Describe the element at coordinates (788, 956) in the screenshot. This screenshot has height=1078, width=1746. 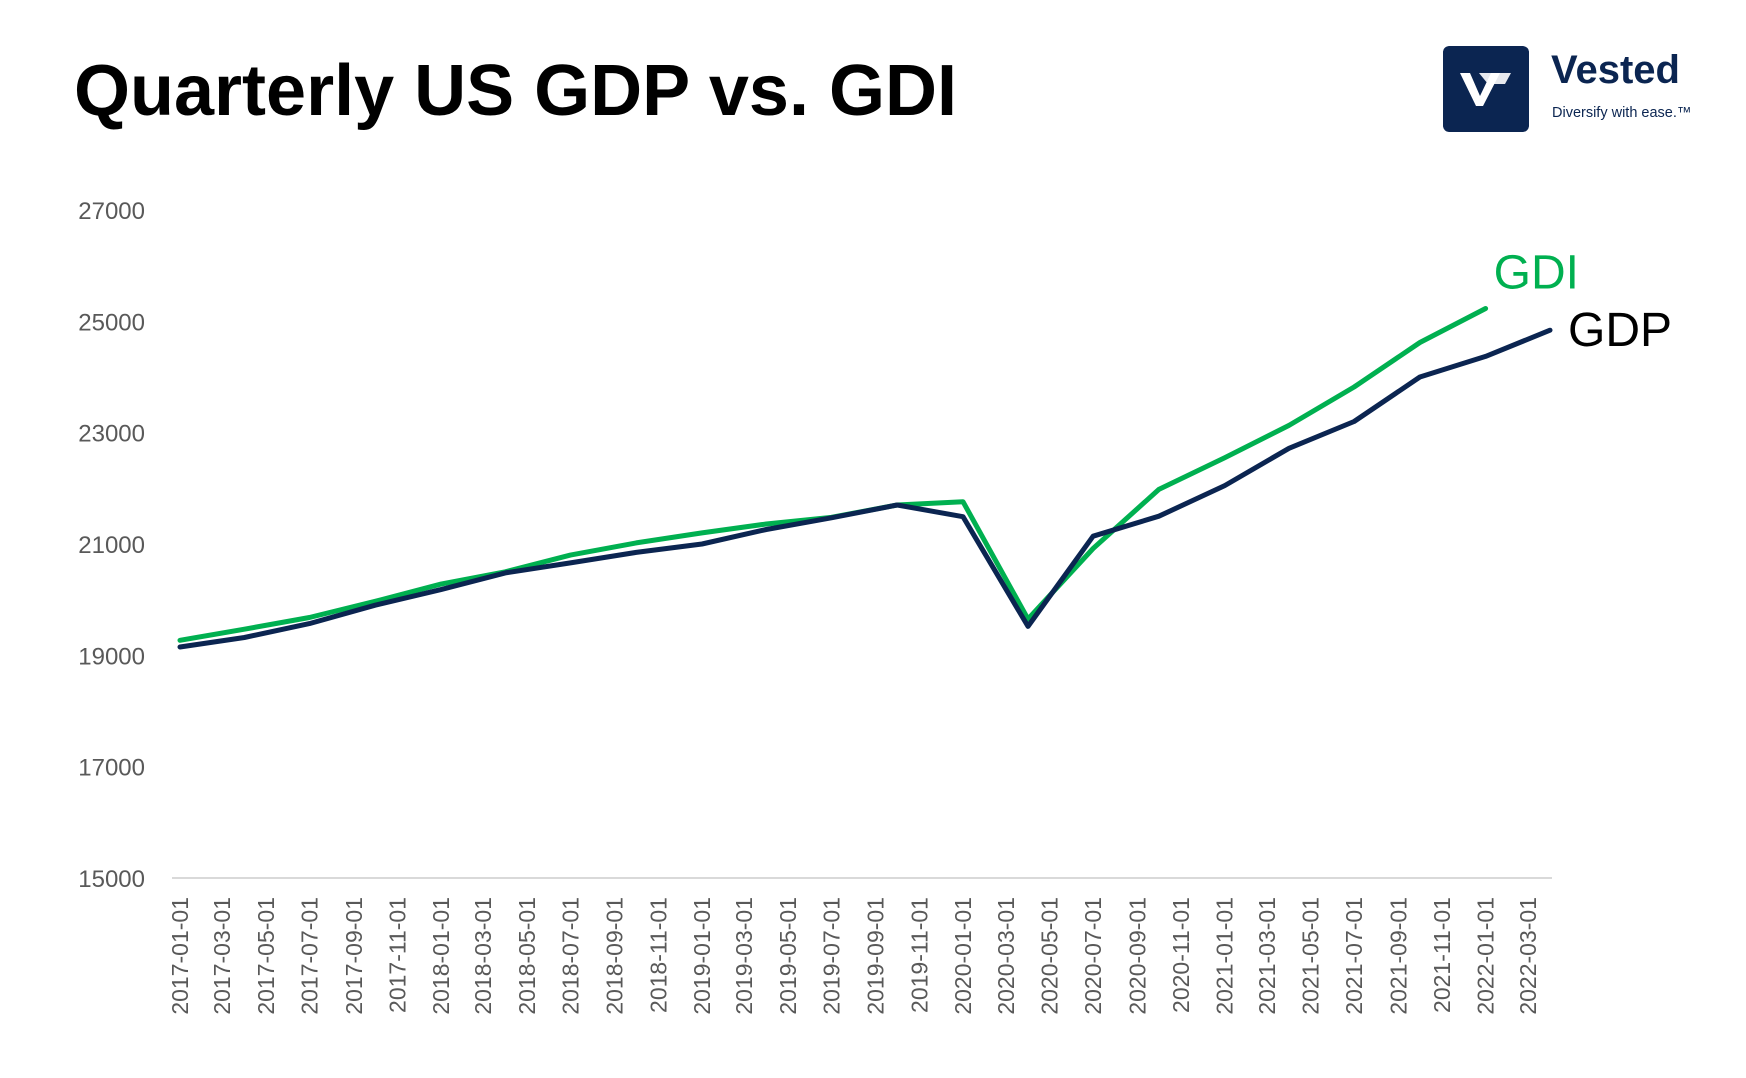
I see `x-tick-label: 2019-05-01` at that location.